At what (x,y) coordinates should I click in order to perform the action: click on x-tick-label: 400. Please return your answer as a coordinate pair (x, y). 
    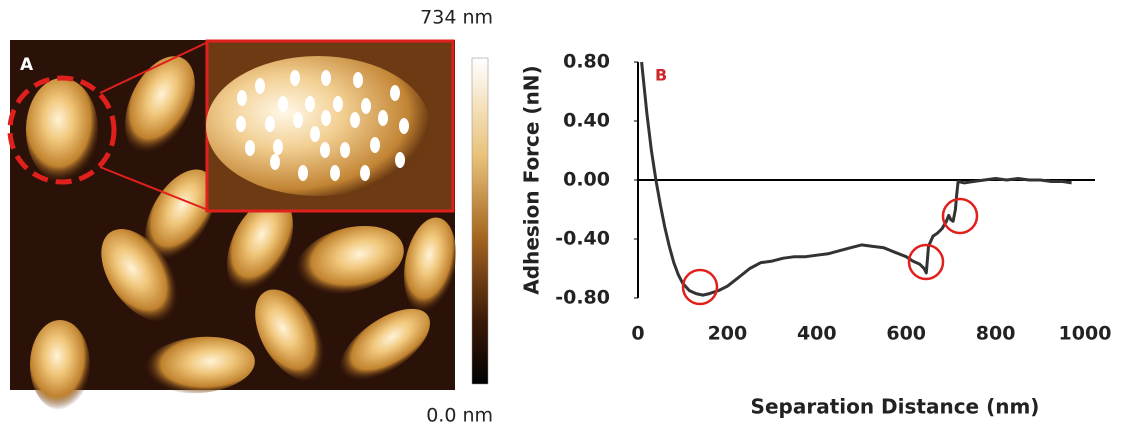
    Looking at the image, I should click on (817, 334).